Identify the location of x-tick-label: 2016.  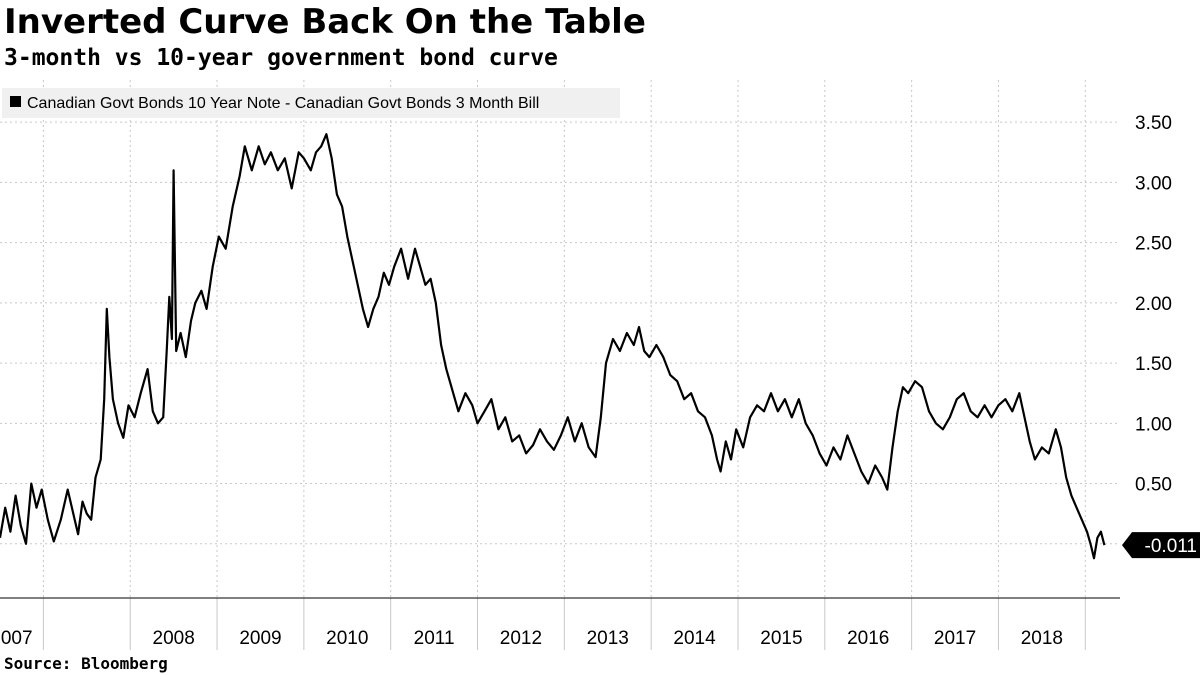
(868, 638).